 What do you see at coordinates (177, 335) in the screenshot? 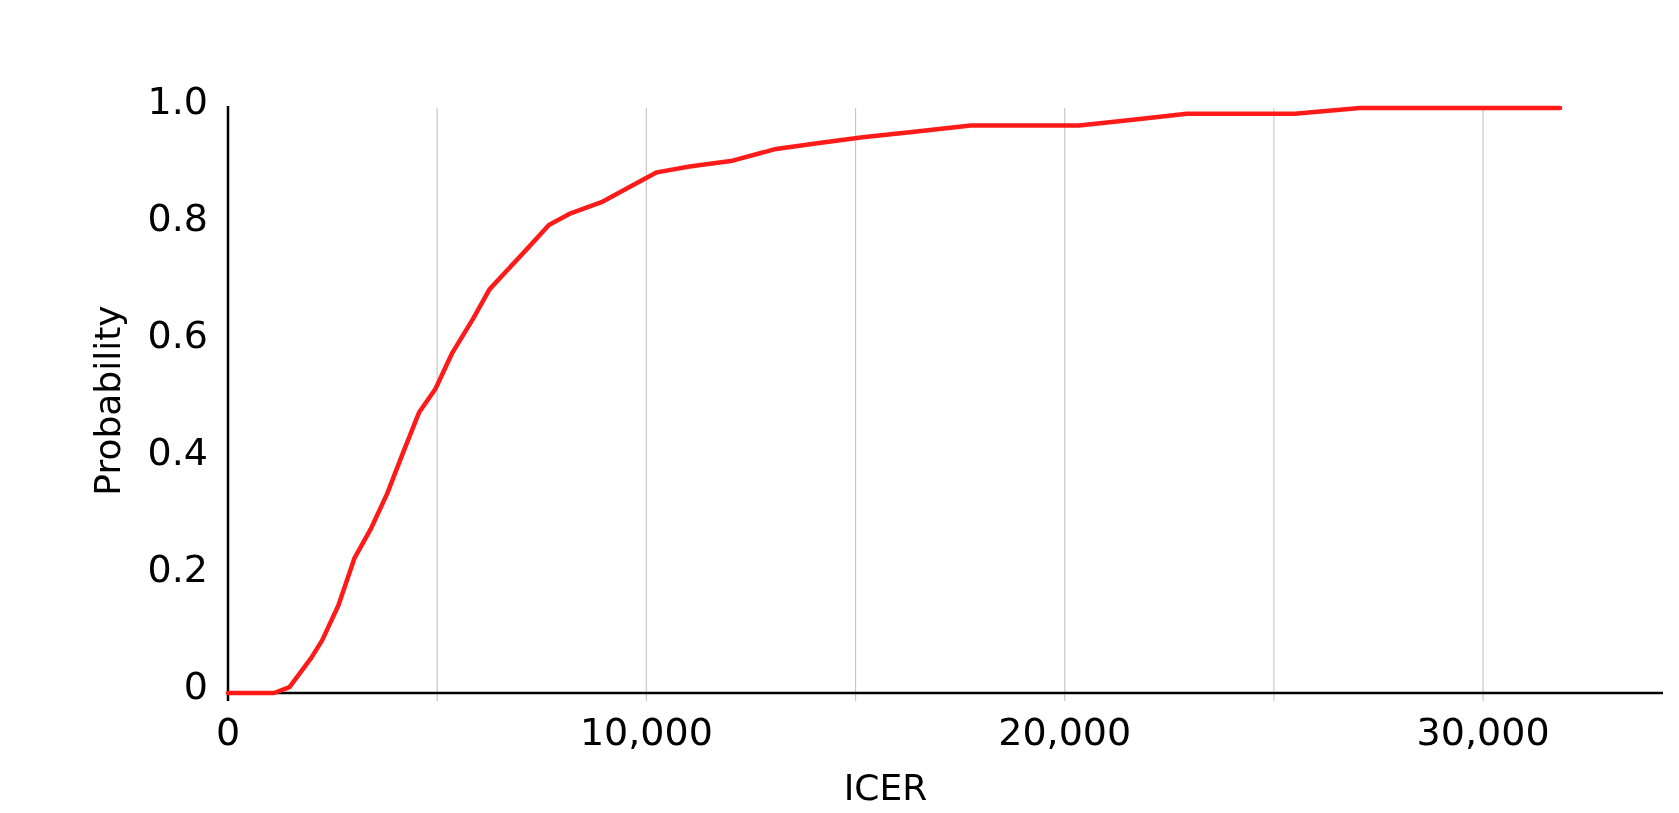
I see `y-tick-label: 0.6` at bounding box center [177, 335].